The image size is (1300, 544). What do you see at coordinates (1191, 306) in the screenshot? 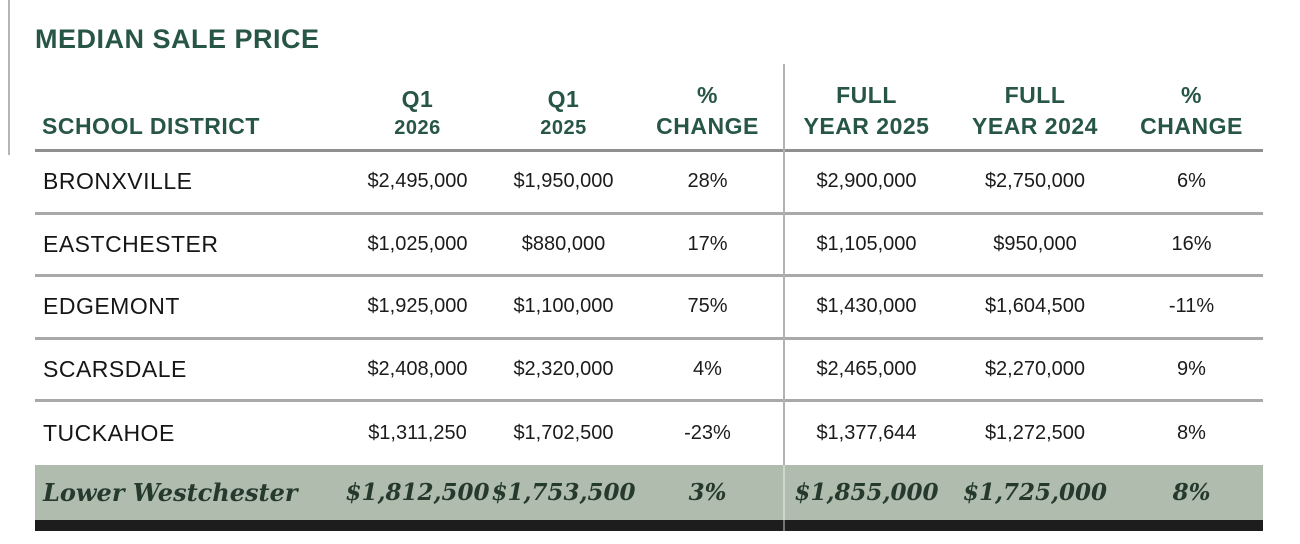
I see `fy-pct-change-value: -11%` at bounding box center [1191, 306].